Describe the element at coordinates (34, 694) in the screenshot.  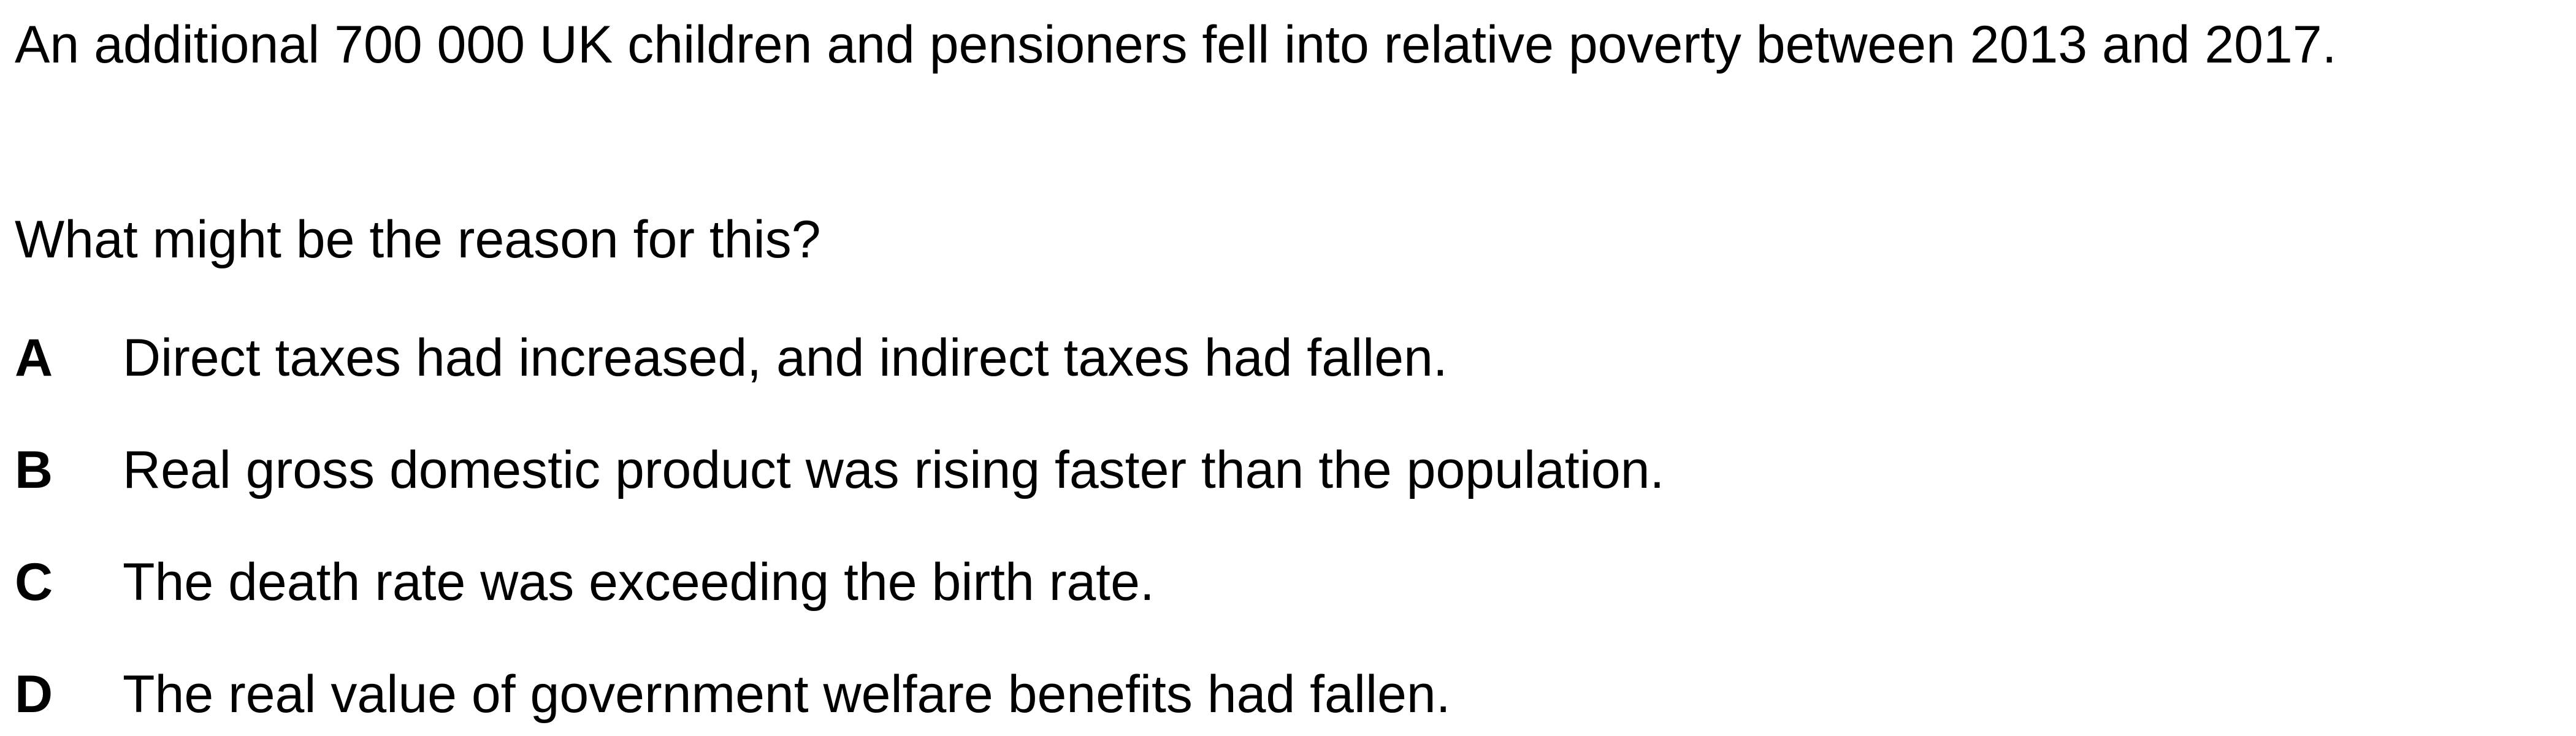
I see `option-letter: D` at that location.